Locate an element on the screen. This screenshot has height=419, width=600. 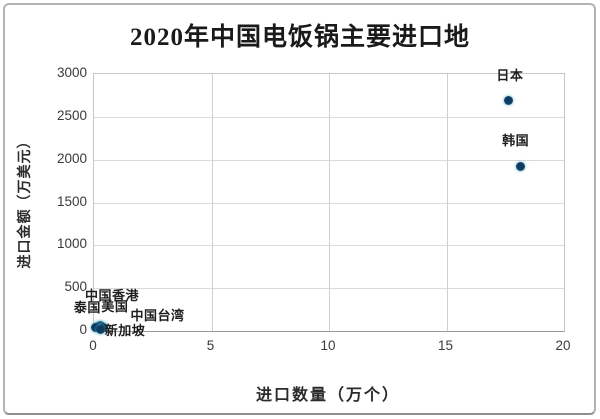
y-tick-label: 500 is located at coordinates (75, 287).